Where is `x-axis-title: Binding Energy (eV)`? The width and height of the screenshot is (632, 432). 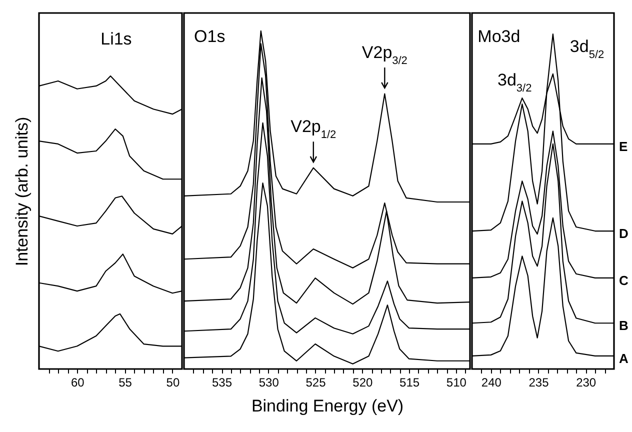 x-axis-title: Binding Energy (eV) is located at coordinates (327, 406).